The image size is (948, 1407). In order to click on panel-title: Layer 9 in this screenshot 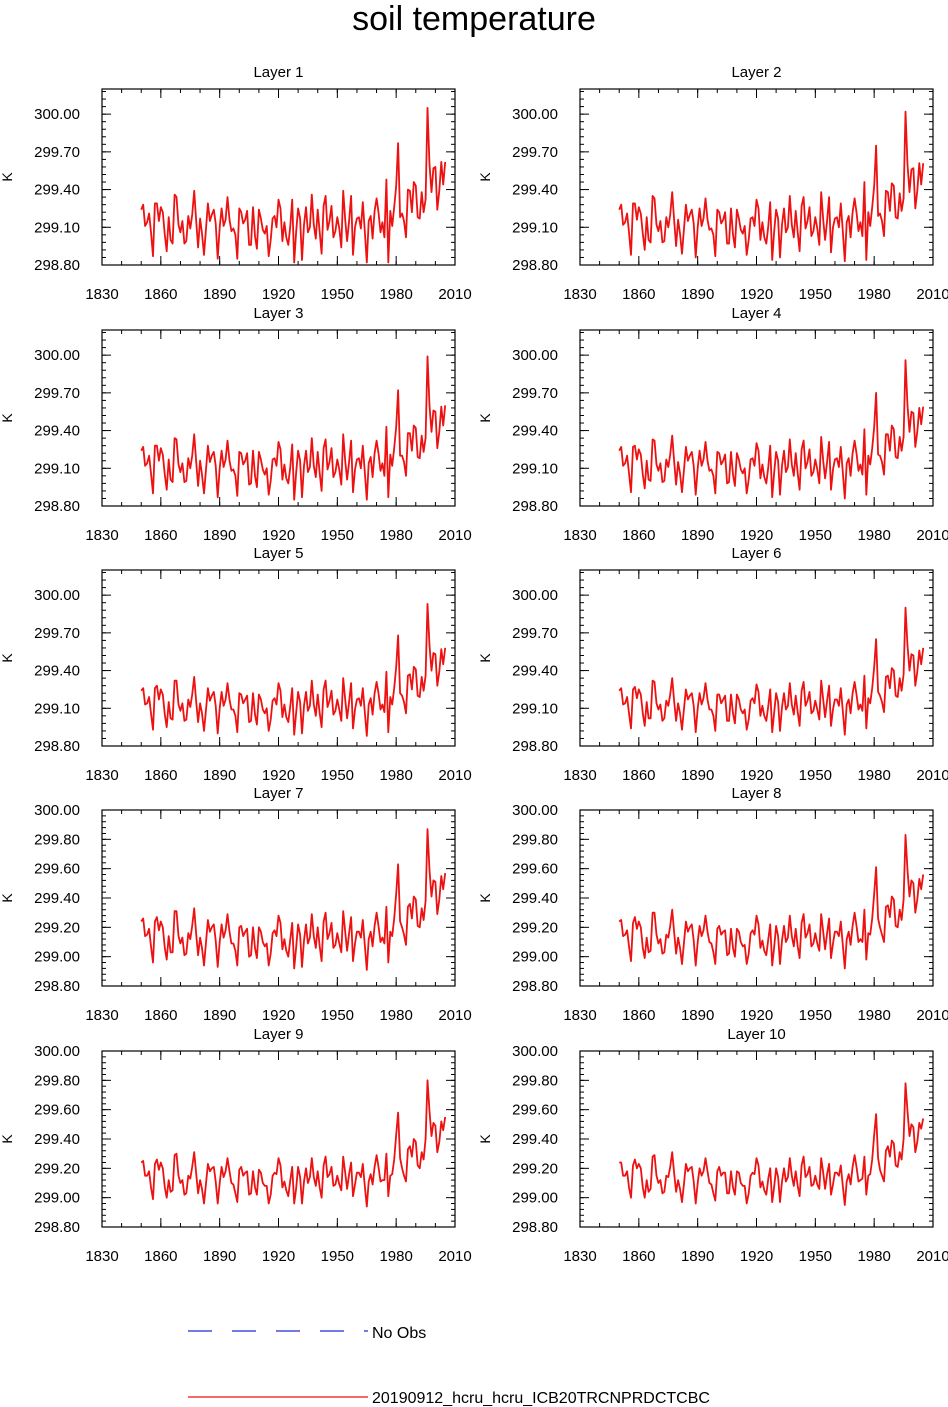, I will do `click(278, 1034)`.